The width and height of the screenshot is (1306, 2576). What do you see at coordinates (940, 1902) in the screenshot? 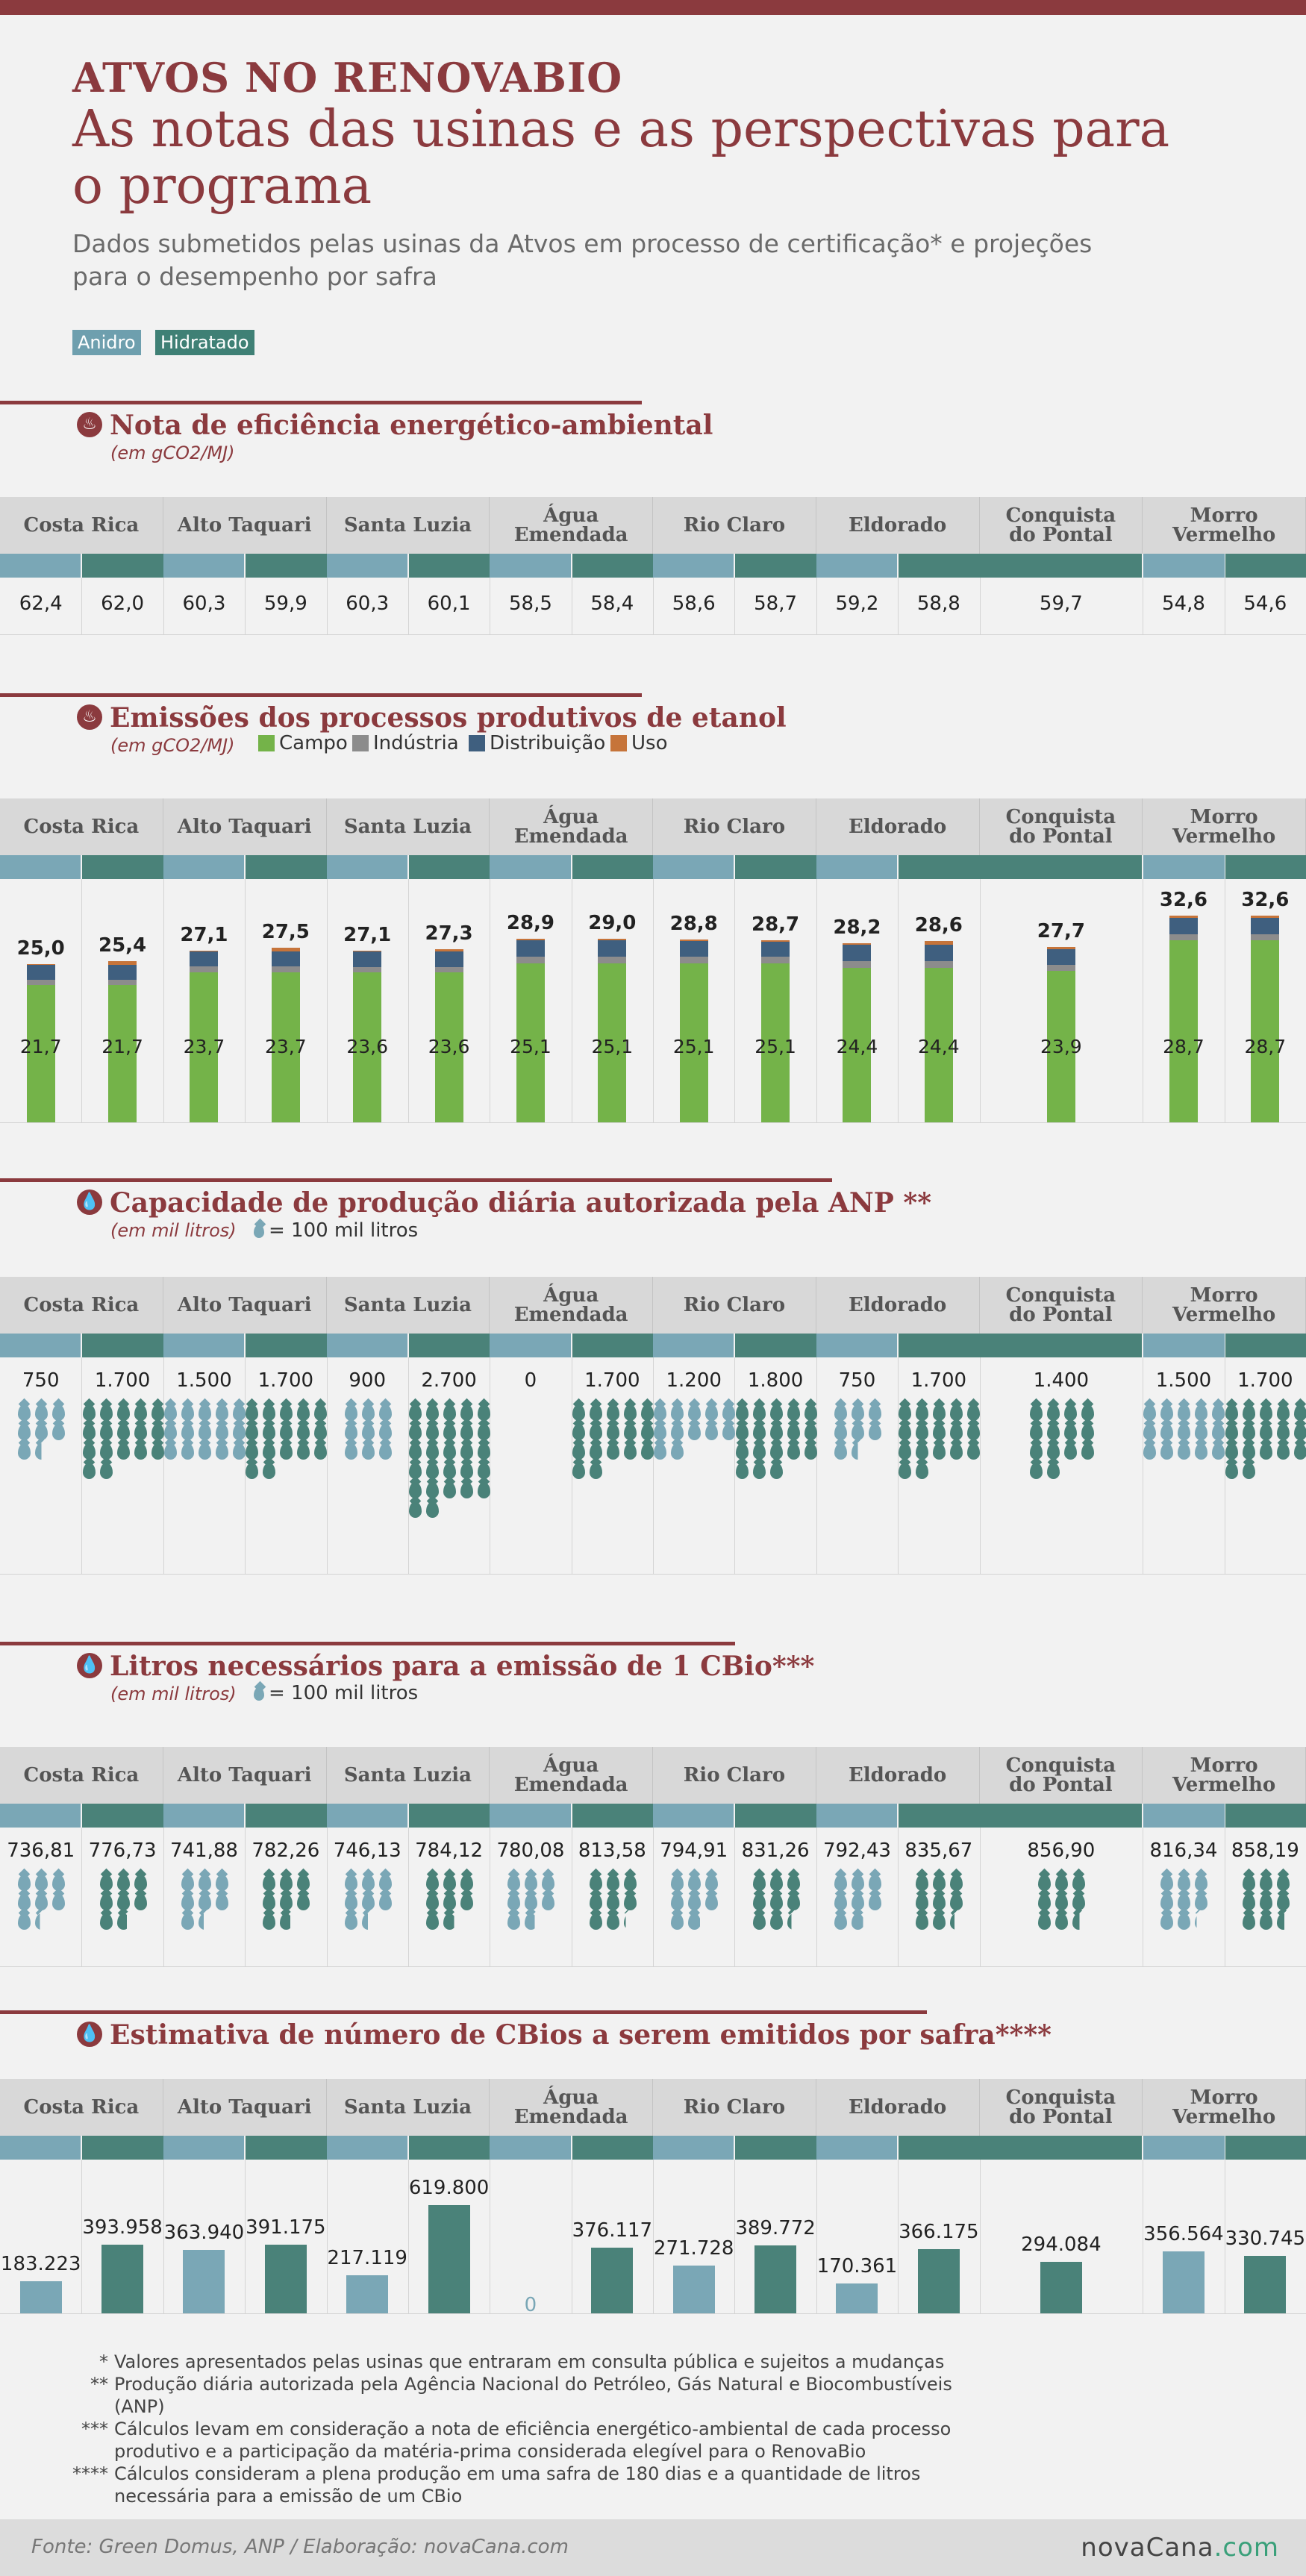
I see `drop-grid` at bounding box center [940, 1902].